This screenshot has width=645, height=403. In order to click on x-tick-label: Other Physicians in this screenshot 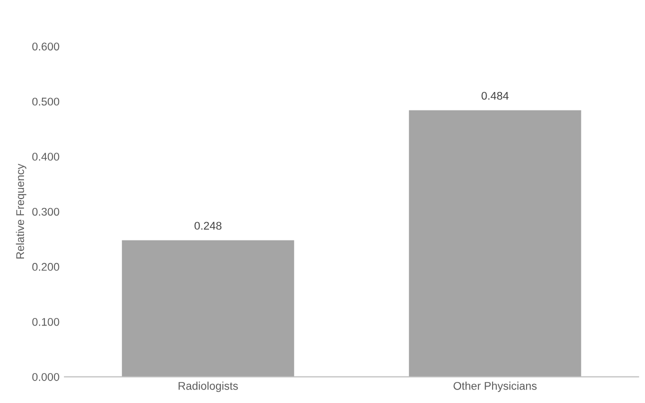, I will do `click(495, 387)`.